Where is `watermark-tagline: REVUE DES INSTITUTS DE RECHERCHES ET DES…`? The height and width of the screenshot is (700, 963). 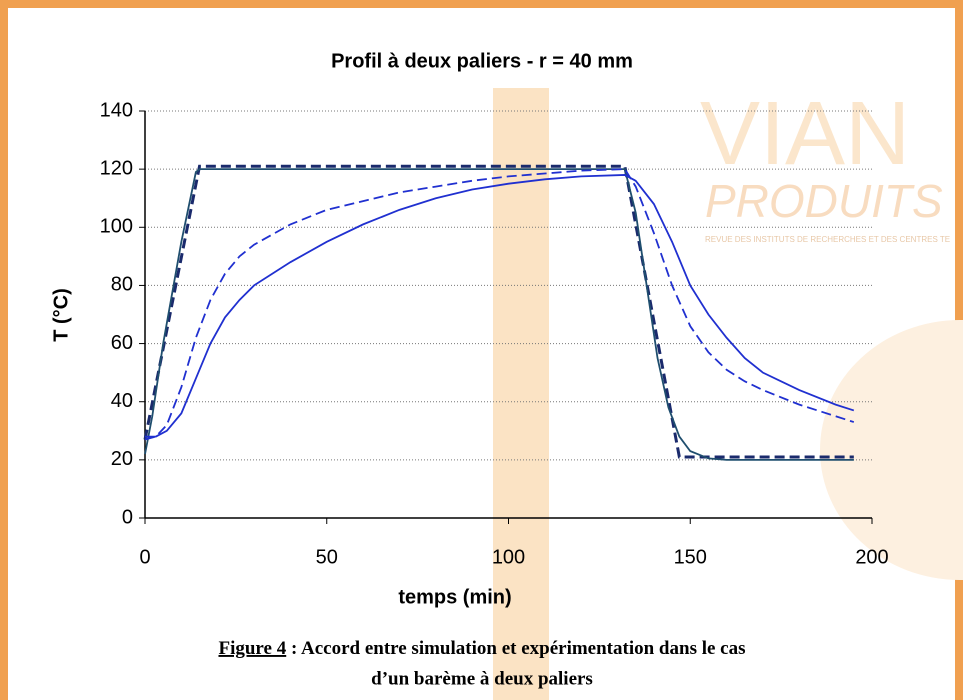 watermark-tagline: REVUE DES INSTITUTS DE RECHERCHES ET DES… is located at coordinates (827, 239).